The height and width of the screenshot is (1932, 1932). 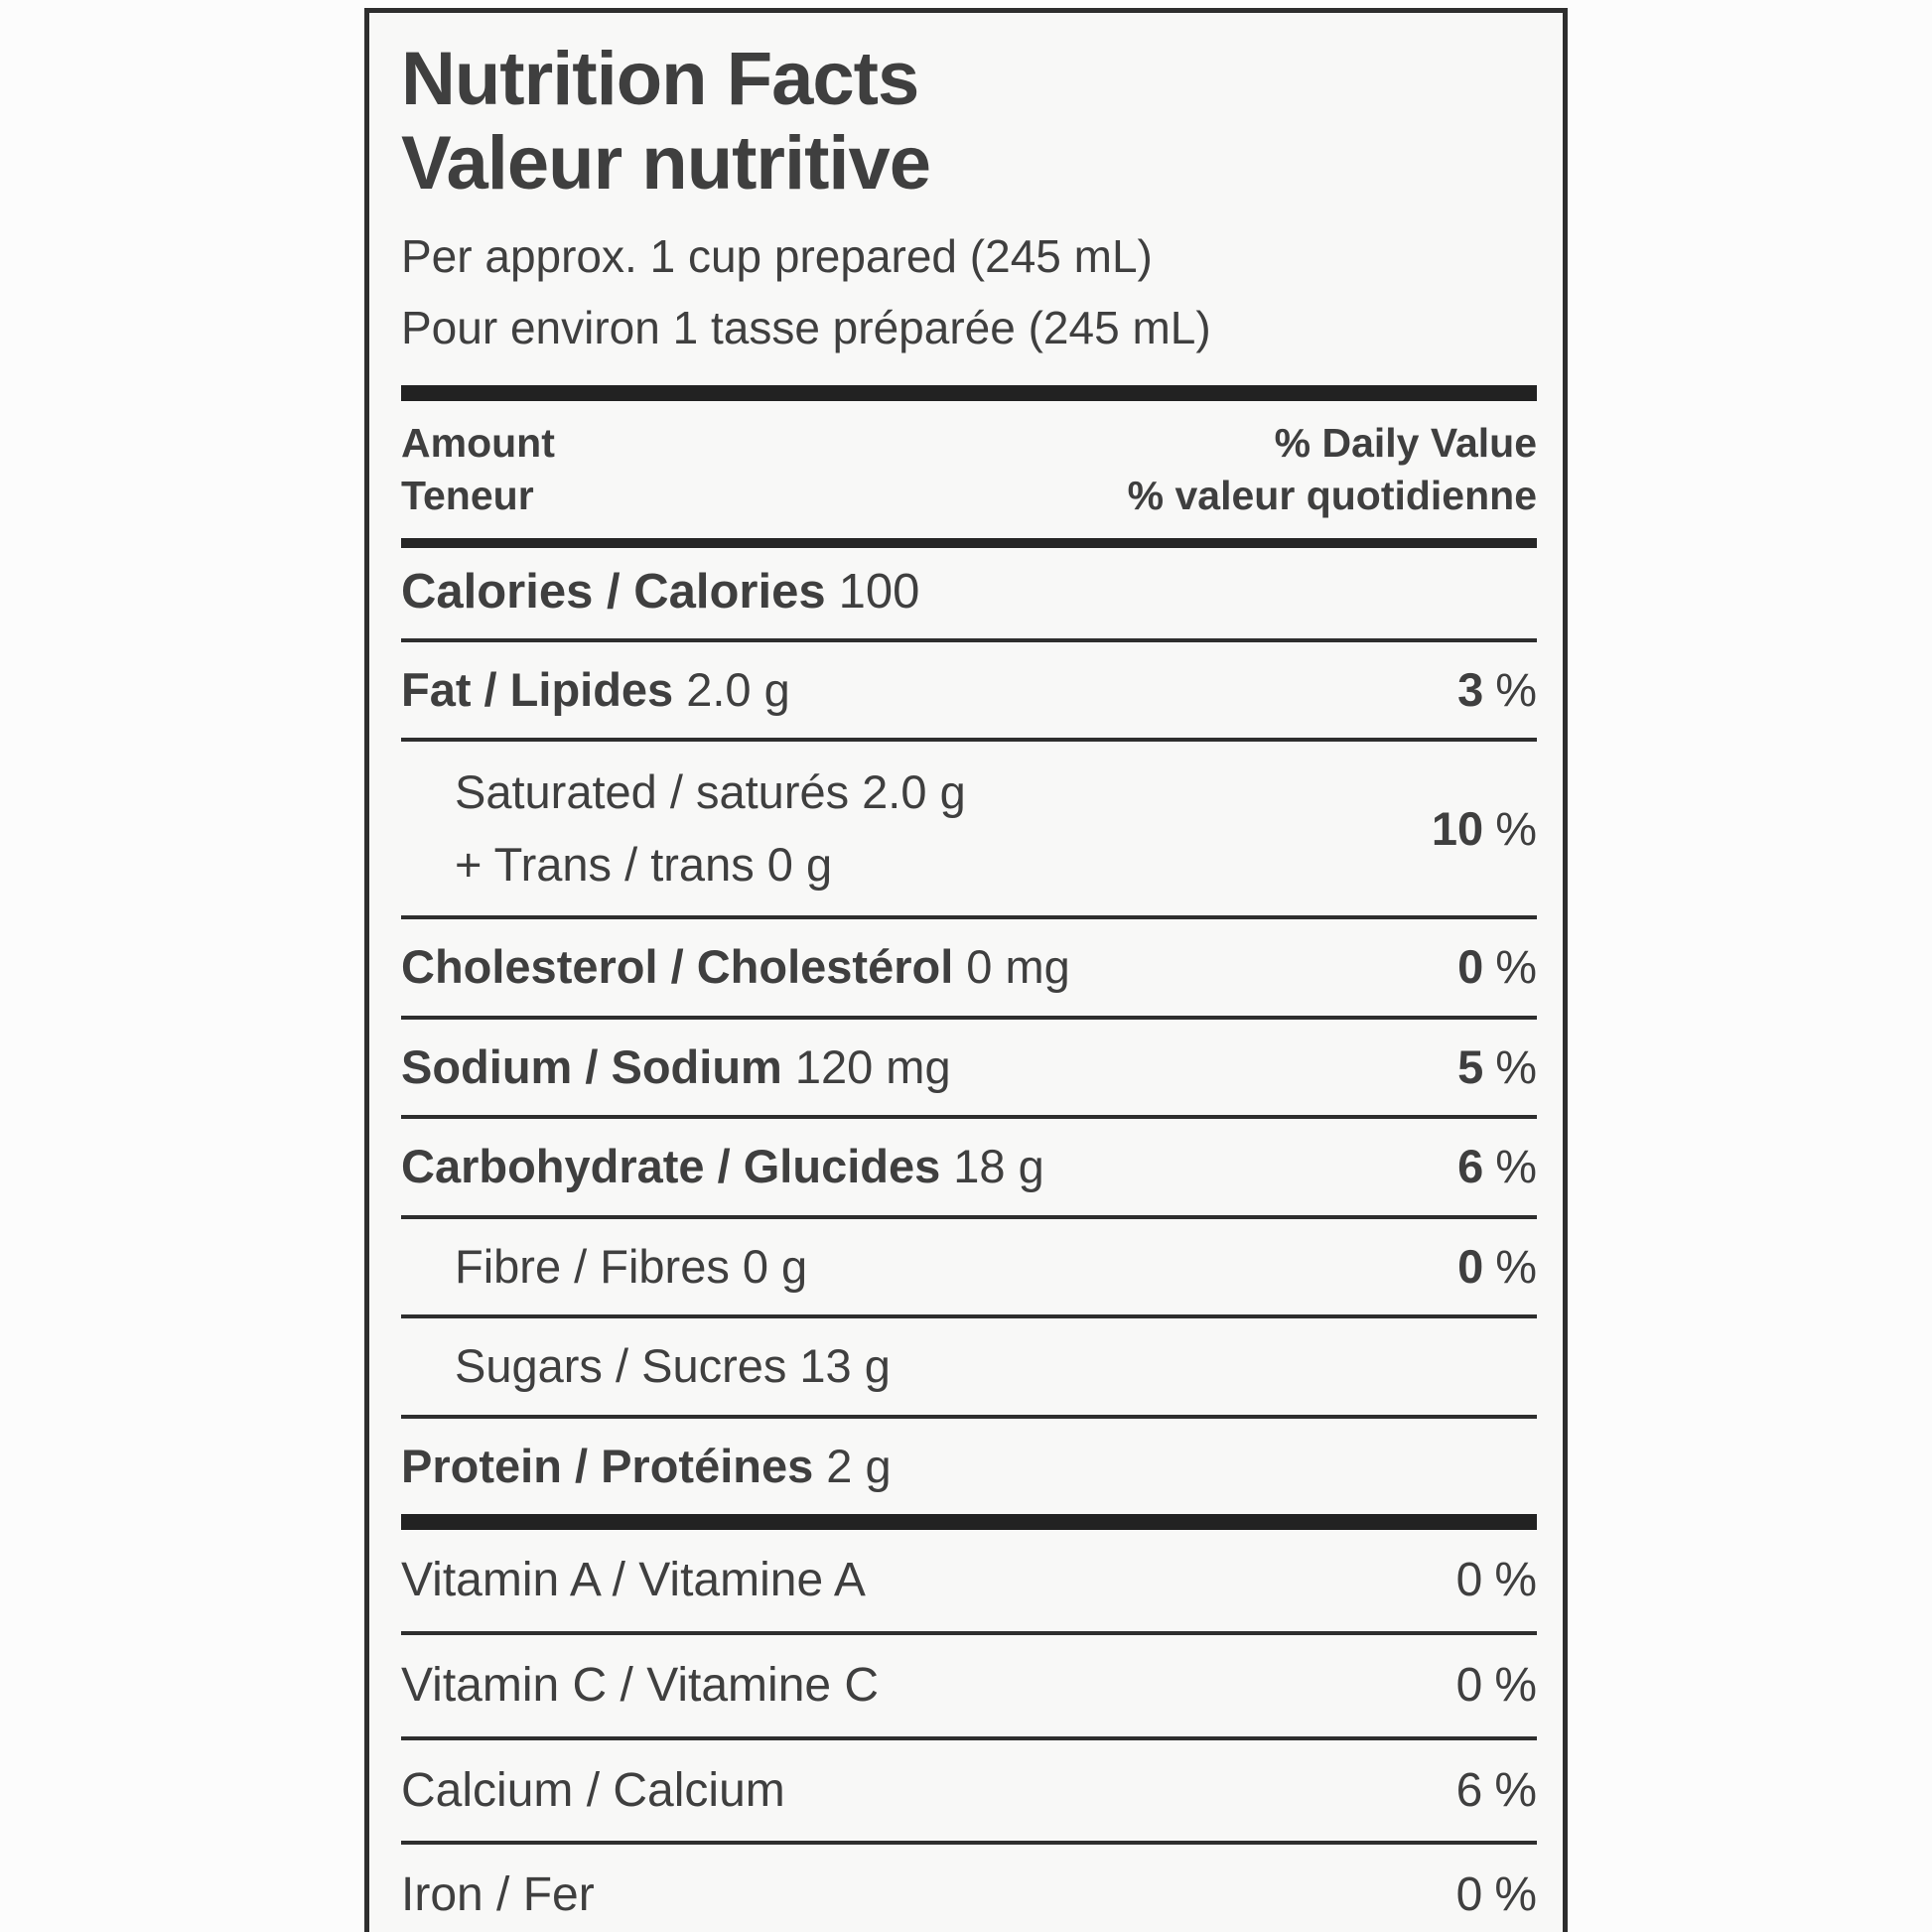 I want to click on daily-value-number: 3, so click(x=1470, y=689).